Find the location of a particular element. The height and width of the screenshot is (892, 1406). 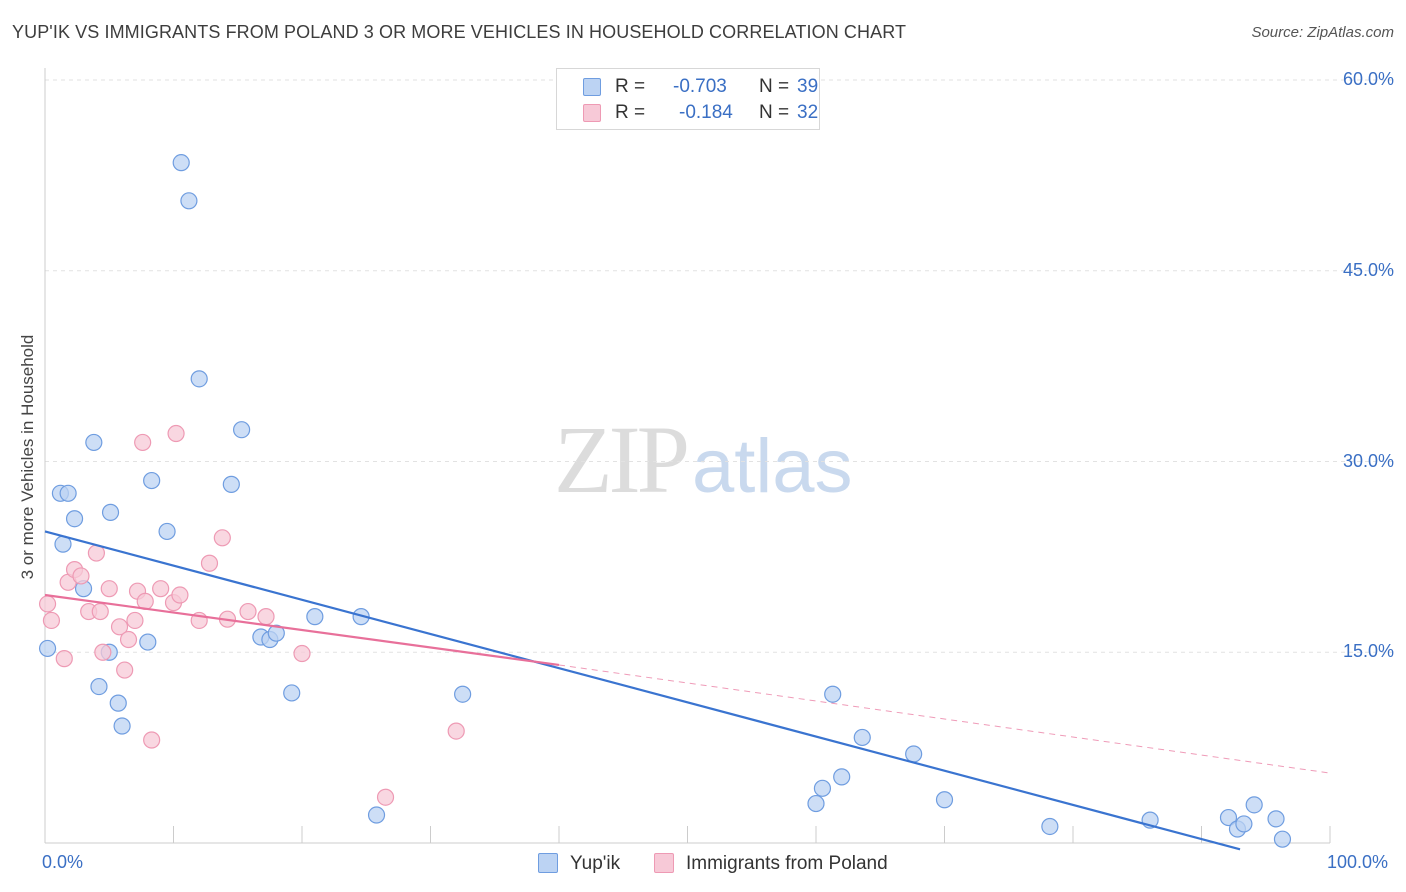

legend-swatch-yupik is located at coordinates (592, 87).